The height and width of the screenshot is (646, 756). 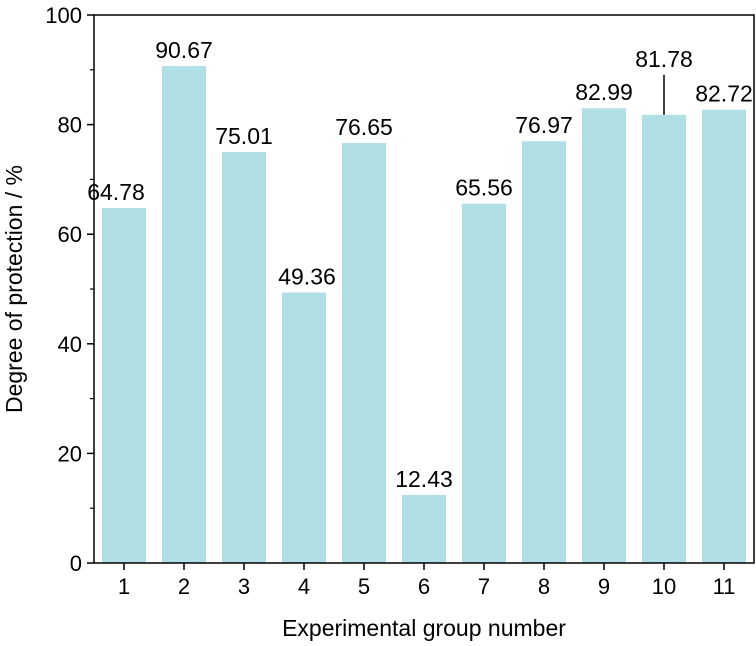 I want to click on y-tick-label-0: 0, so click(x=76, y=563).